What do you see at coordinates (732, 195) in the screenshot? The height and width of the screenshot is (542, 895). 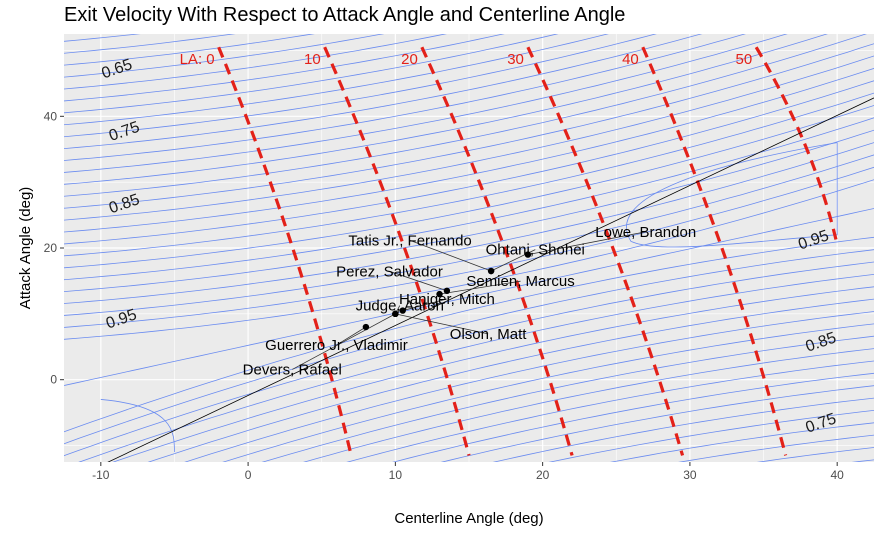 I see `contour-loop` at bounding box center [732, 195].